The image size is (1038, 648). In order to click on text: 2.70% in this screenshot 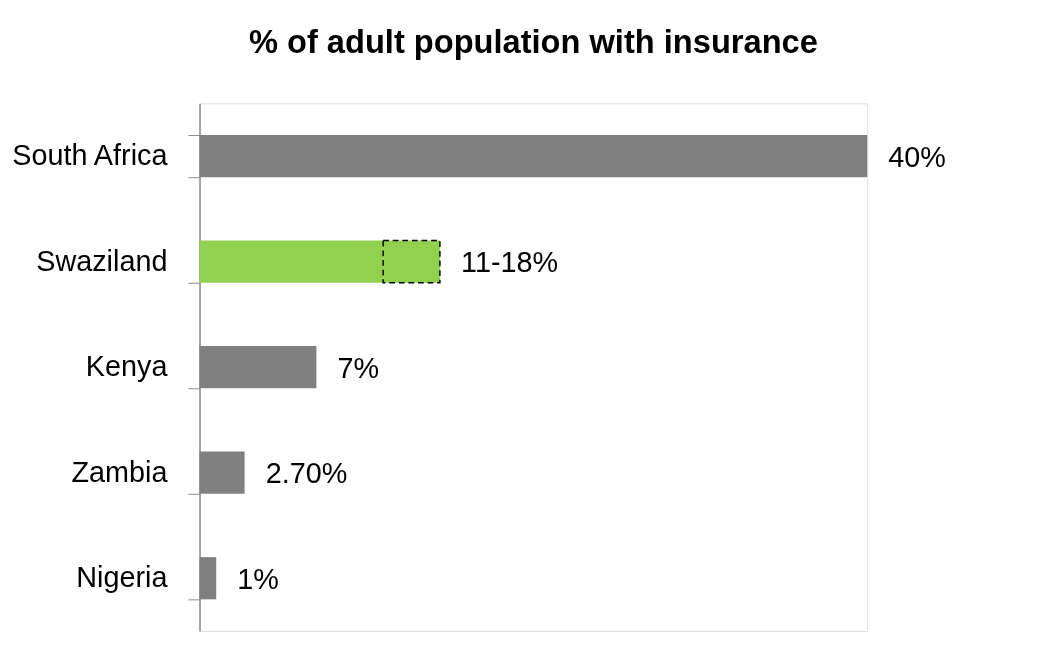, I will do `click(306, 473)`.